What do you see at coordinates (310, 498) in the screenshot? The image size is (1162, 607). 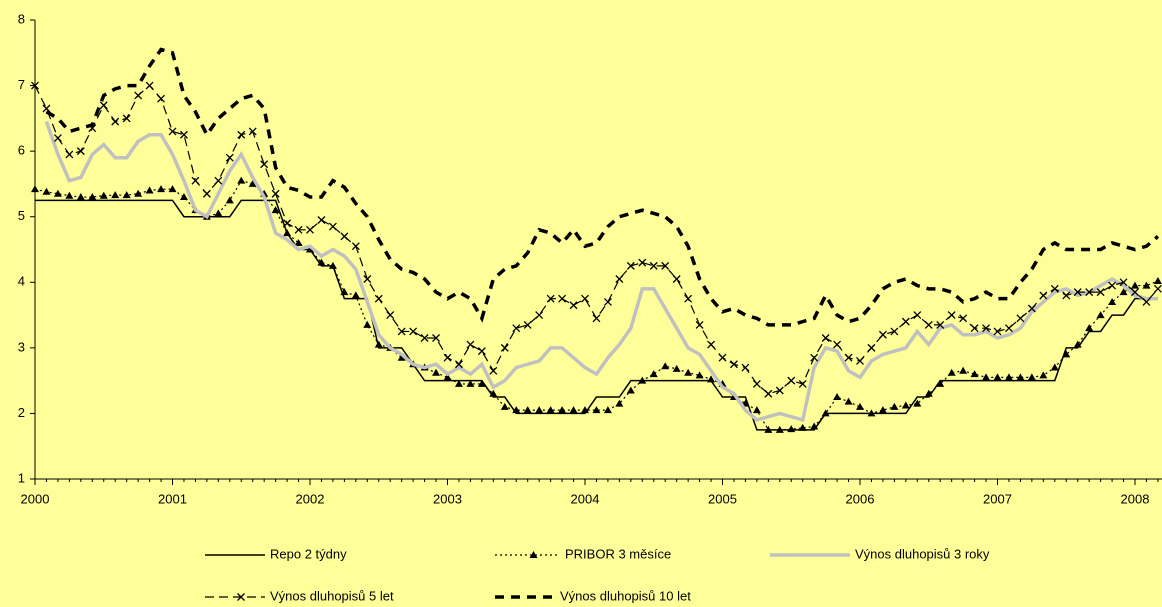 I see `x-tick-label: 2002` at bounding box center [310, 498].